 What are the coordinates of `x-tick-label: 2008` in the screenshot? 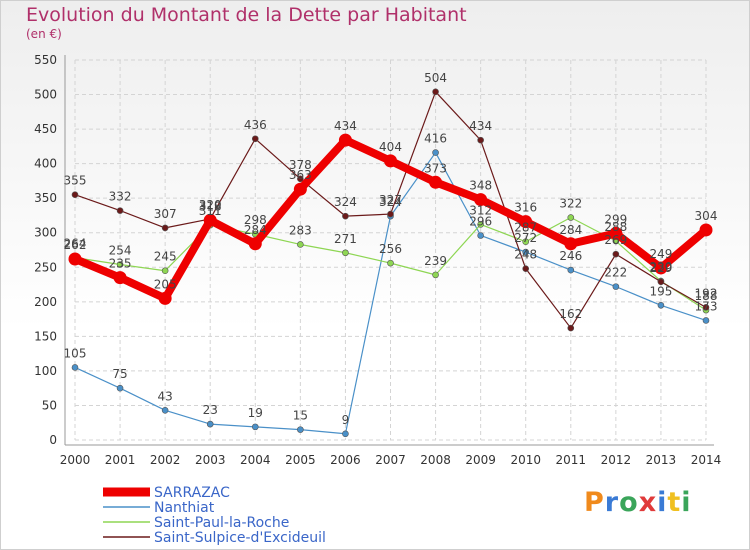 It's located at (435, 460).